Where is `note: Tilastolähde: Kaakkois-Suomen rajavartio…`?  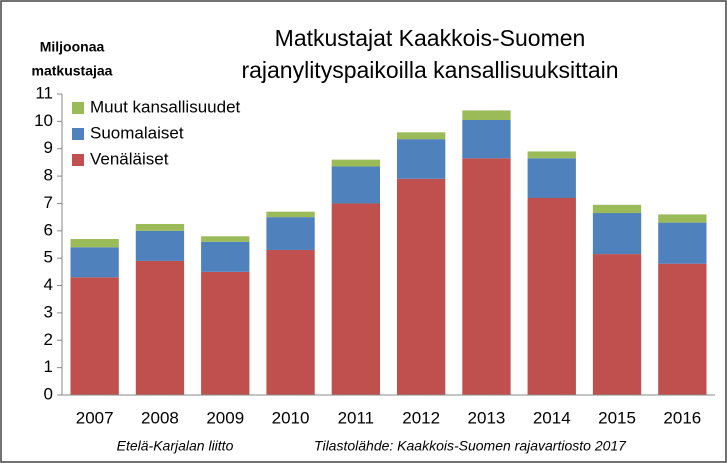
note: Tilastolähde: Kaakkois-Suomen rajavartio… is located at coordinates (470, 446).